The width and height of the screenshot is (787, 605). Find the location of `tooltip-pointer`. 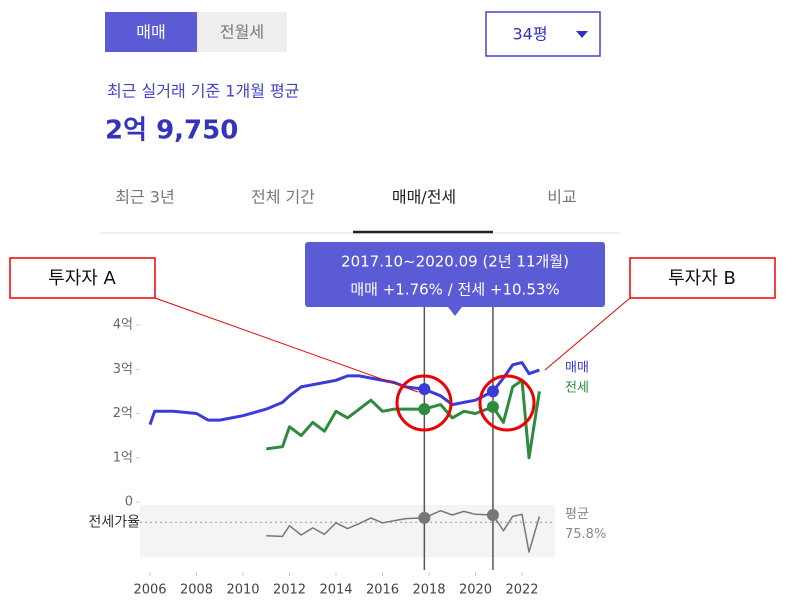

tooltip-pointer is located at coordinates (455, 311).